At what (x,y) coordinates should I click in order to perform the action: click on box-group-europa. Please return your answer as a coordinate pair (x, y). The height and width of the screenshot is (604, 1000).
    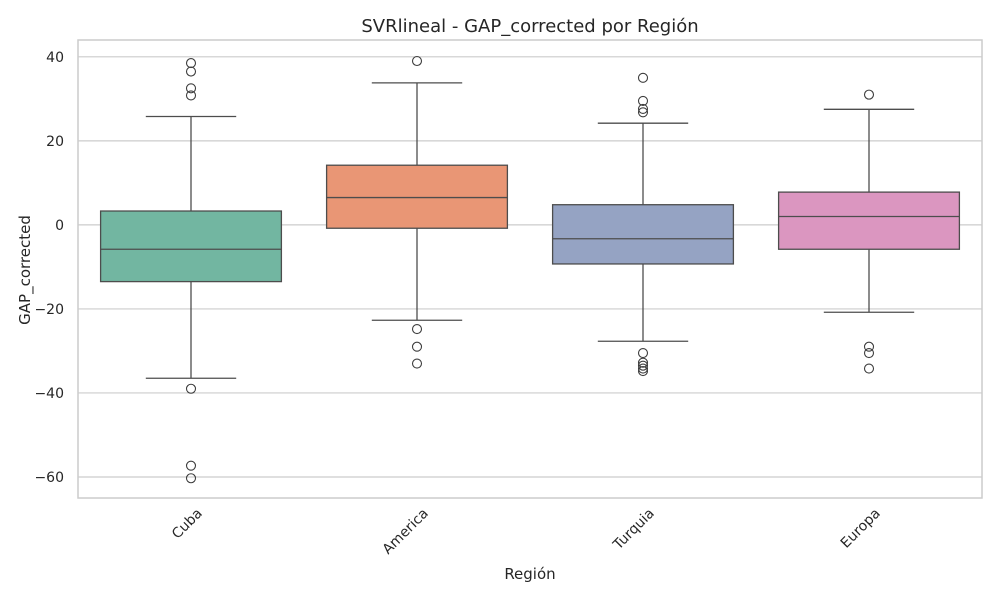
    Looking at the image, I should click on (869, 231).